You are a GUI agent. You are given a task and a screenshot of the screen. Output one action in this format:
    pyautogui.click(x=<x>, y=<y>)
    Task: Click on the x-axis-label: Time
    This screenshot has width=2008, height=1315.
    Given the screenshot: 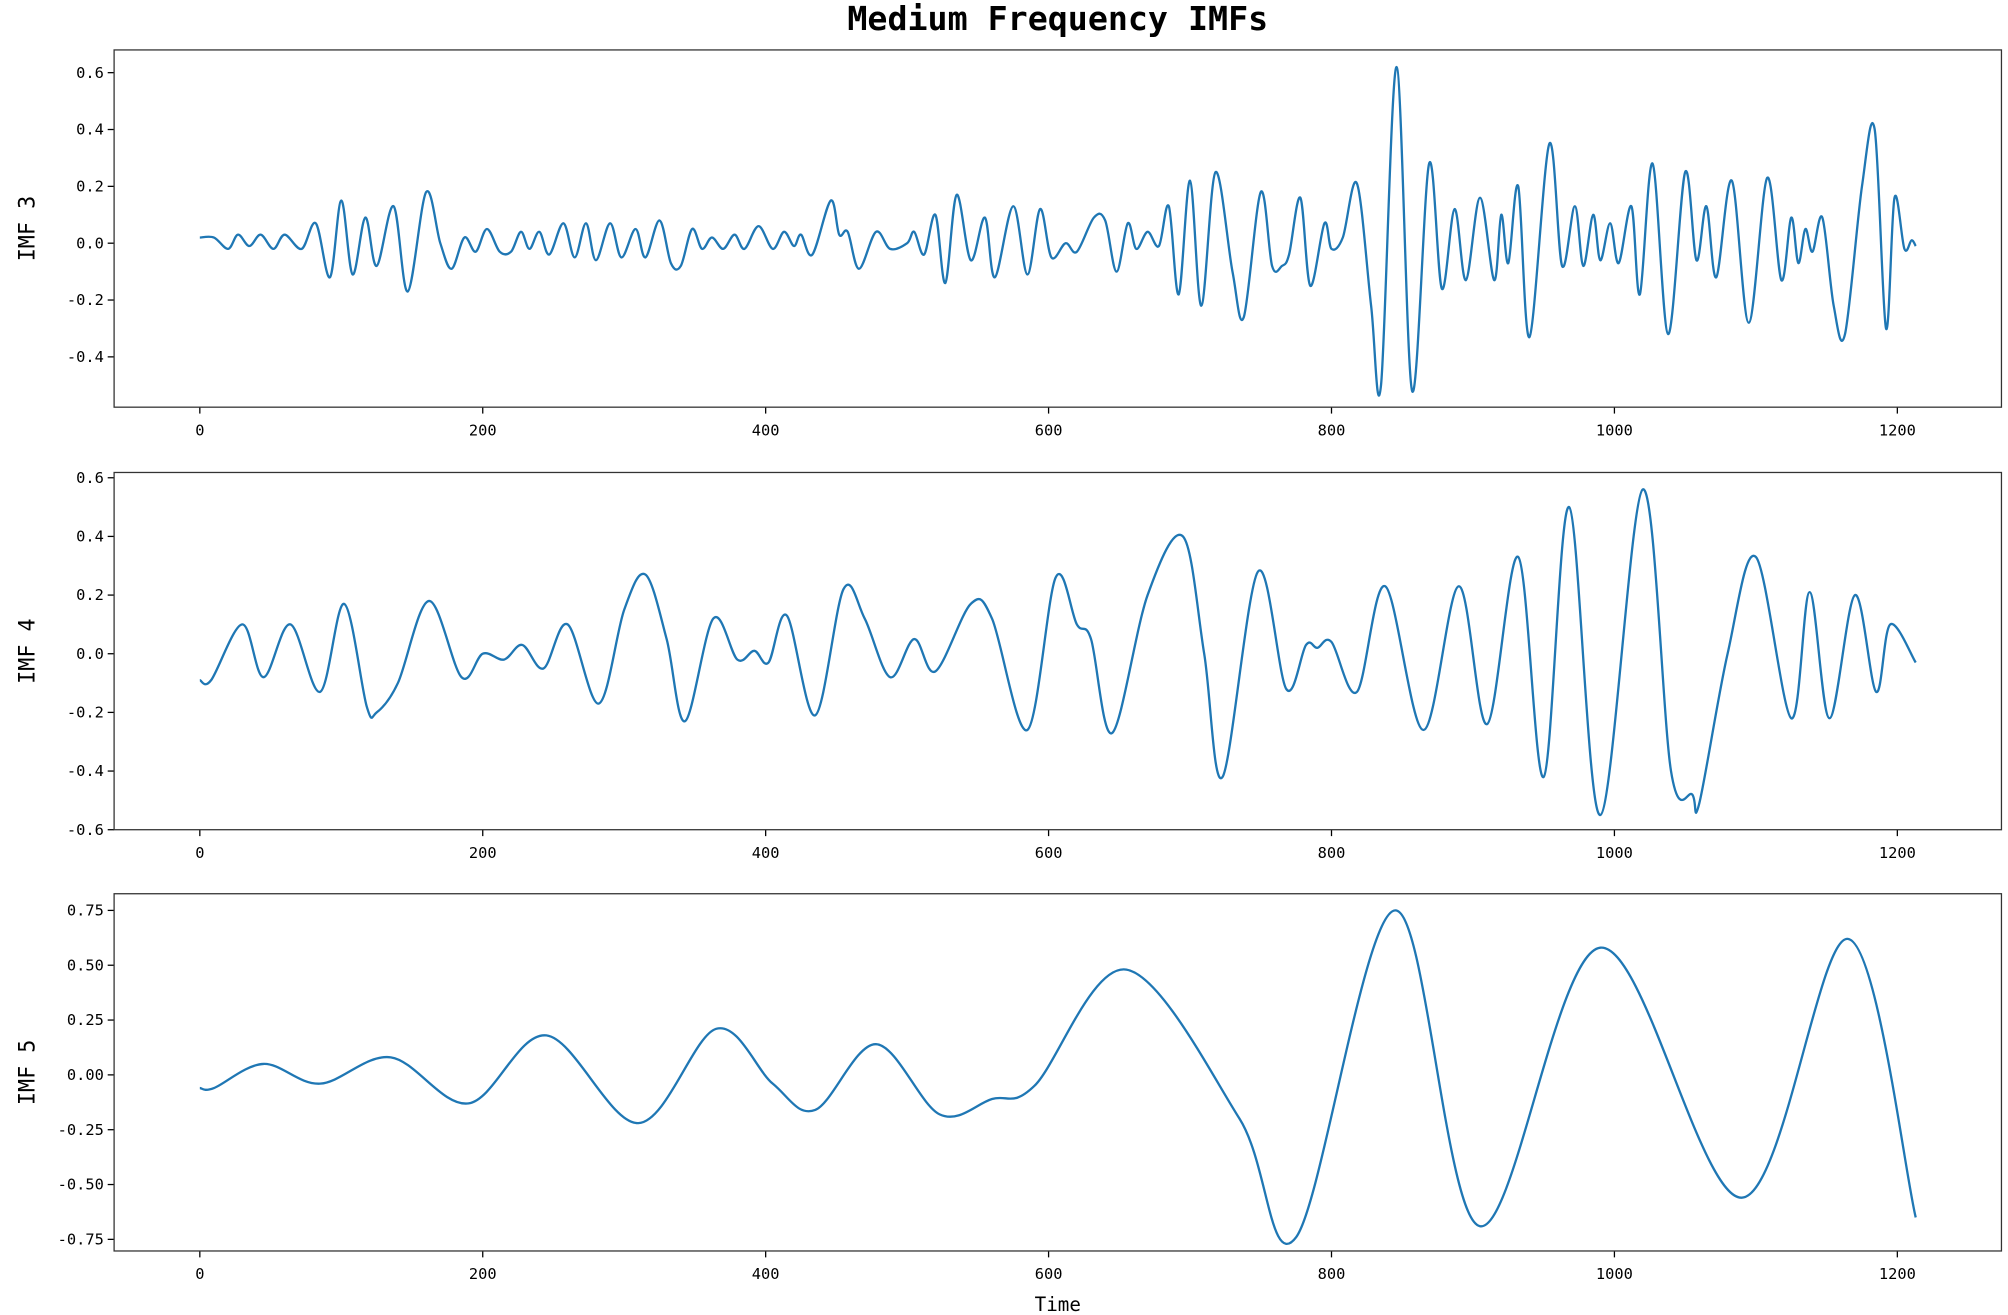 What is the action you would take?
    pyautogui.click(x=1058, y=1304)
    